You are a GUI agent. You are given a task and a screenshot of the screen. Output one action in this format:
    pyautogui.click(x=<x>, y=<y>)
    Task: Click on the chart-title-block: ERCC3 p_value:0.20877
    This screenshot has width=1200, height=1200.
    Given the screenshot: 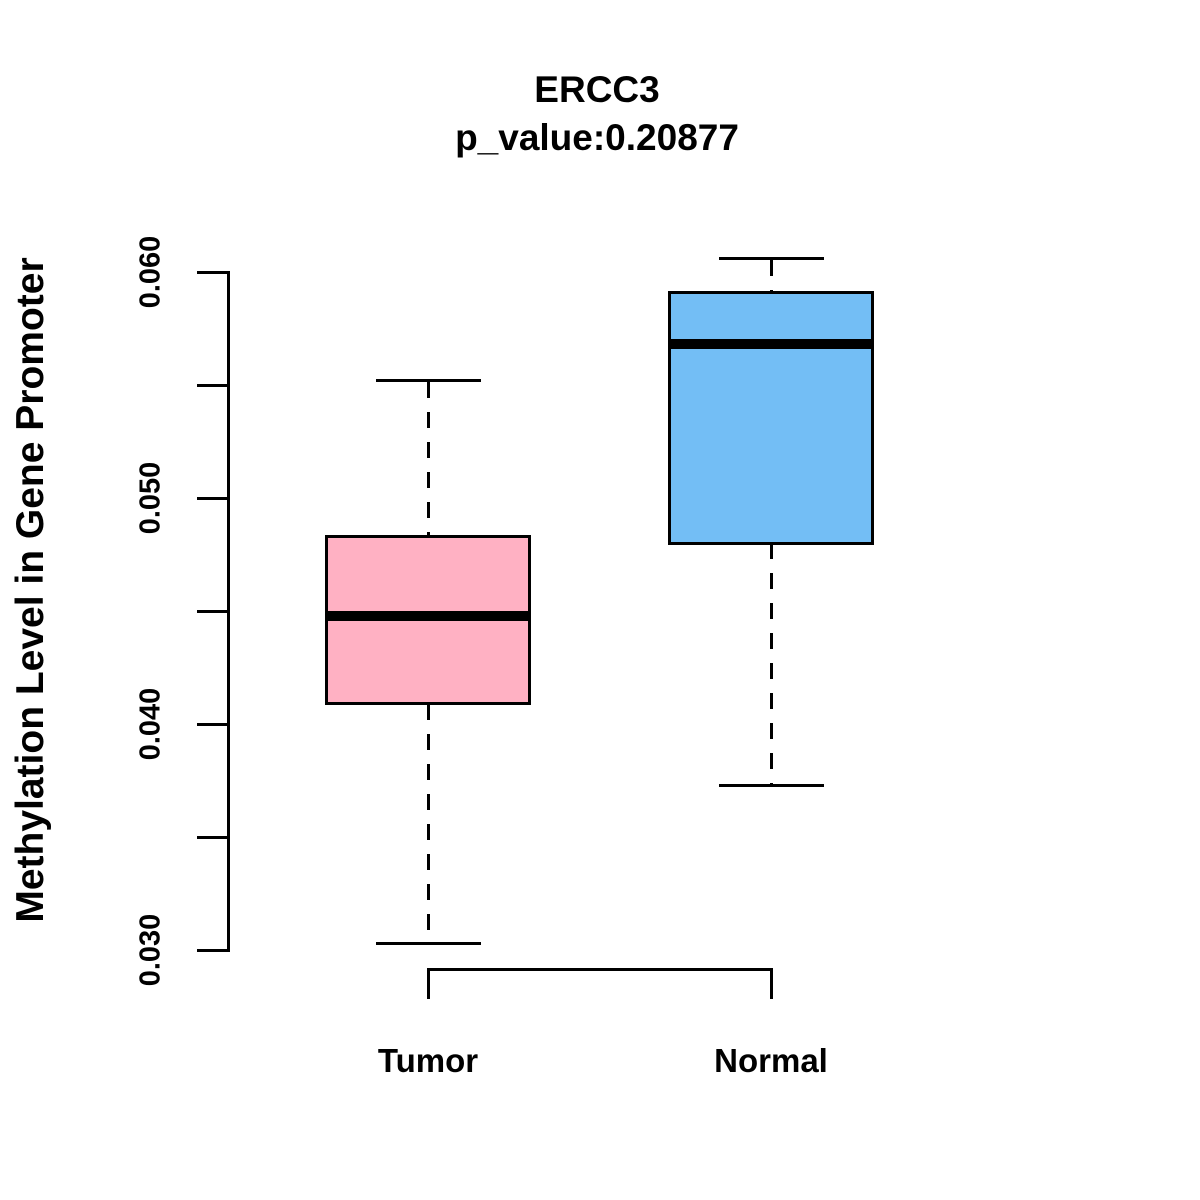 What is the action you would take?
    pyautogui.click(x=597, y=114)
    